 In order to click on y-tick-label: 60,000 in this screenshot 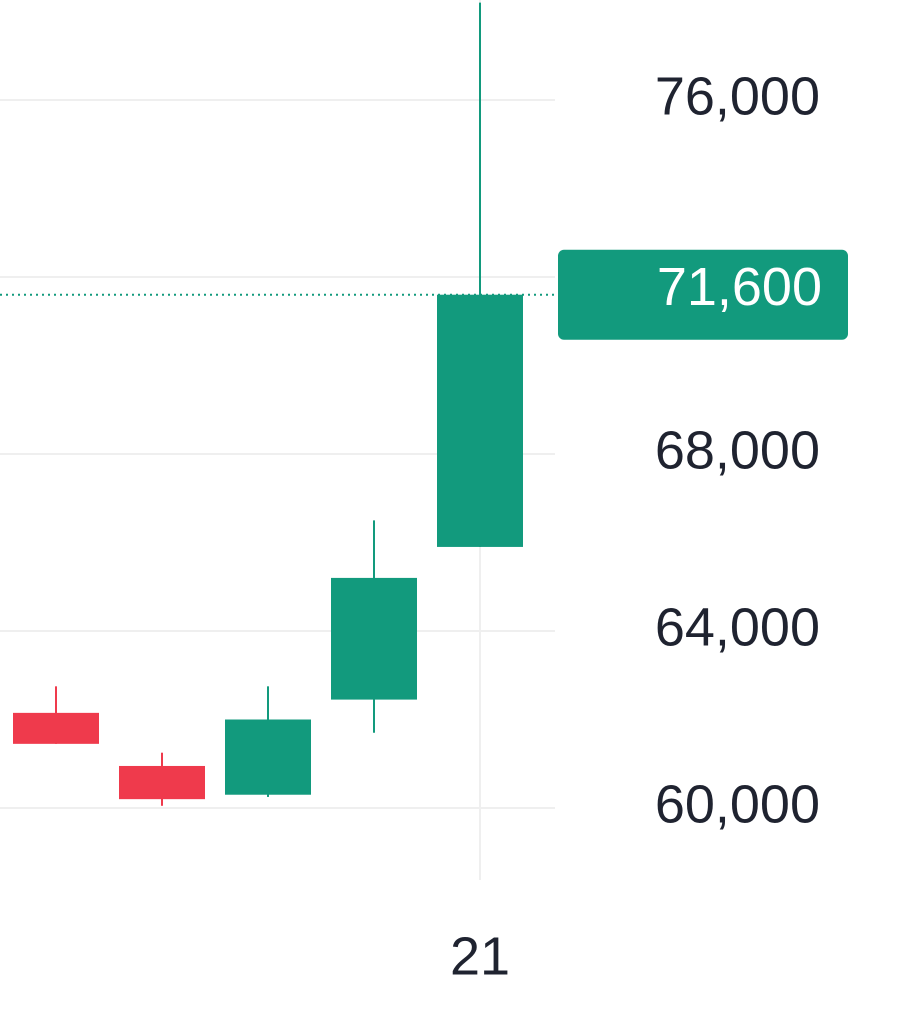, I will do `click(737, 804)`.